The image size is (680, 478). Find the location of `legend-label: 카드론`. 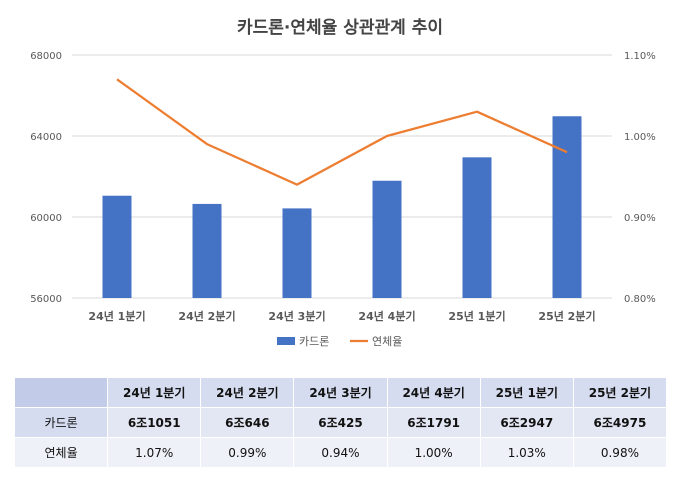

legend-label: 카드론 is located at coordinates (314, 341).